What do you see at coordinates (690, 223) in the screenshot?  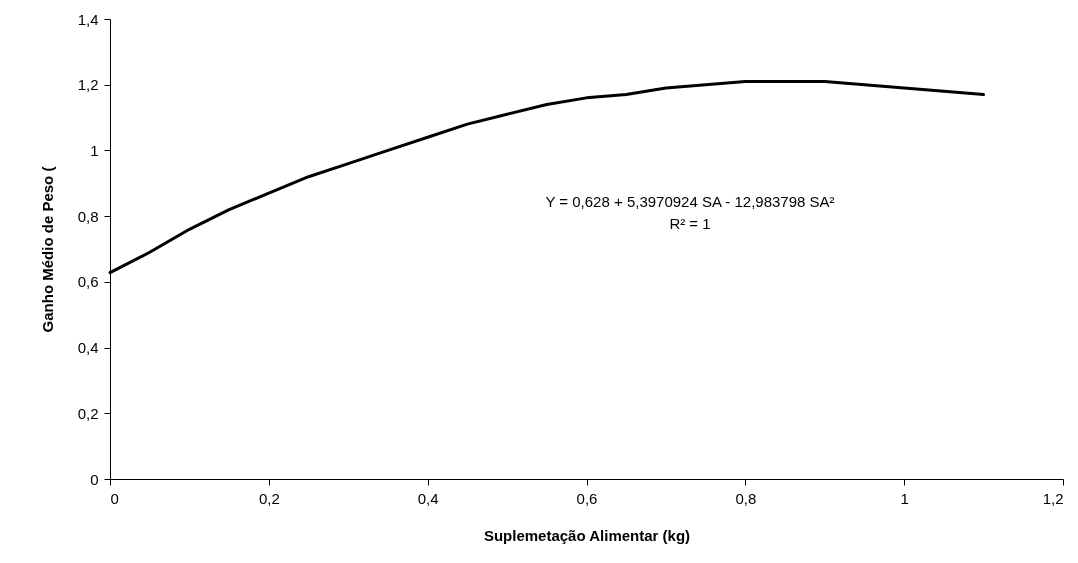 I see `annotation: R² = 1` at bounding box center [690, 223].